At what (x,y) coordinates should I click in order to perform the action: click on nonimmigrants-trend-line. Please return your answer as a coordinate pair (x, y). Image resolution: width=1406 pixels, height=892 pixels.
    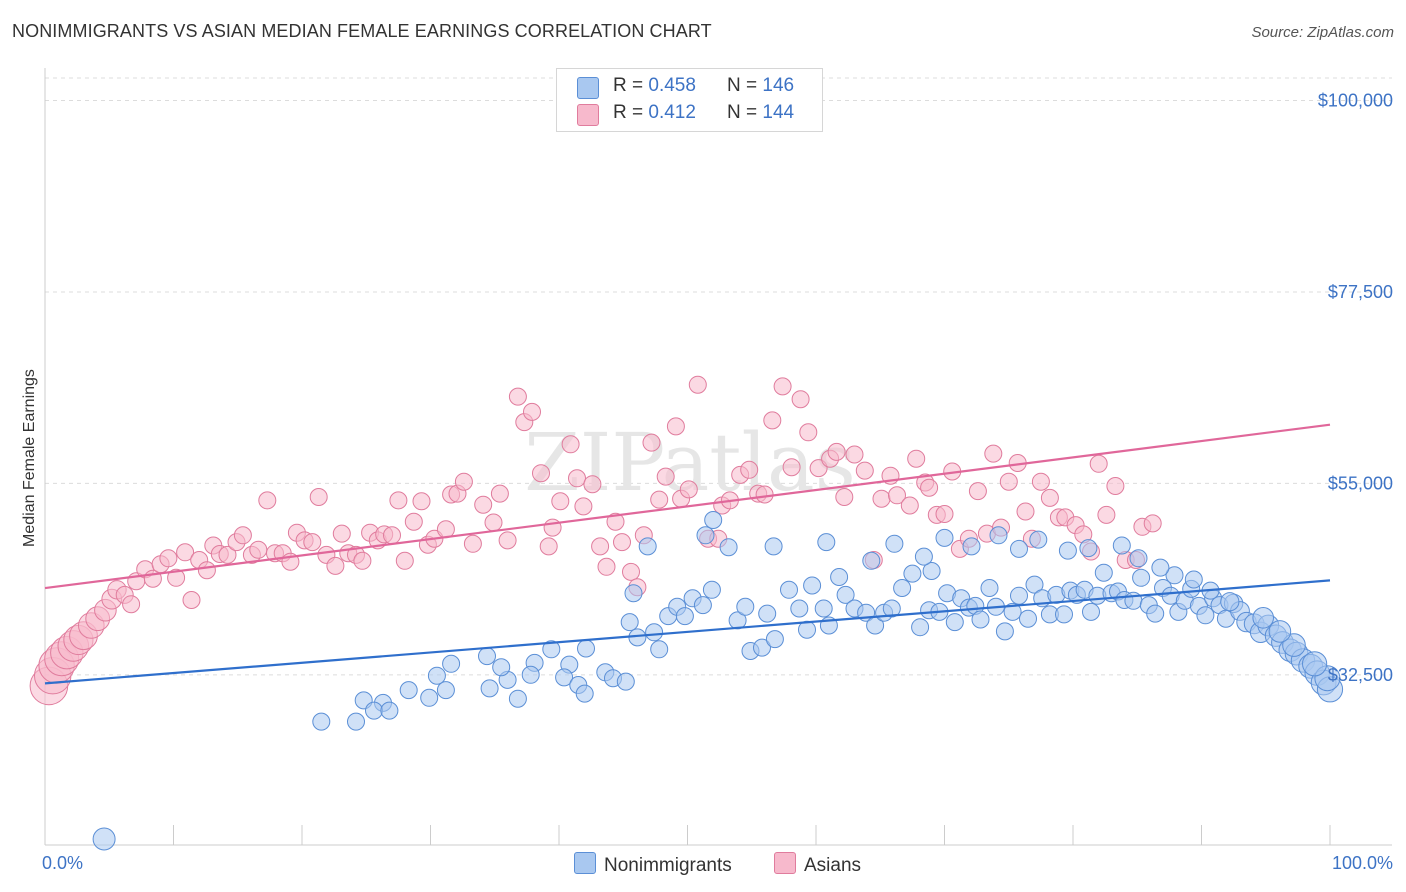
    Looking at the image, I should click on (687, 632).